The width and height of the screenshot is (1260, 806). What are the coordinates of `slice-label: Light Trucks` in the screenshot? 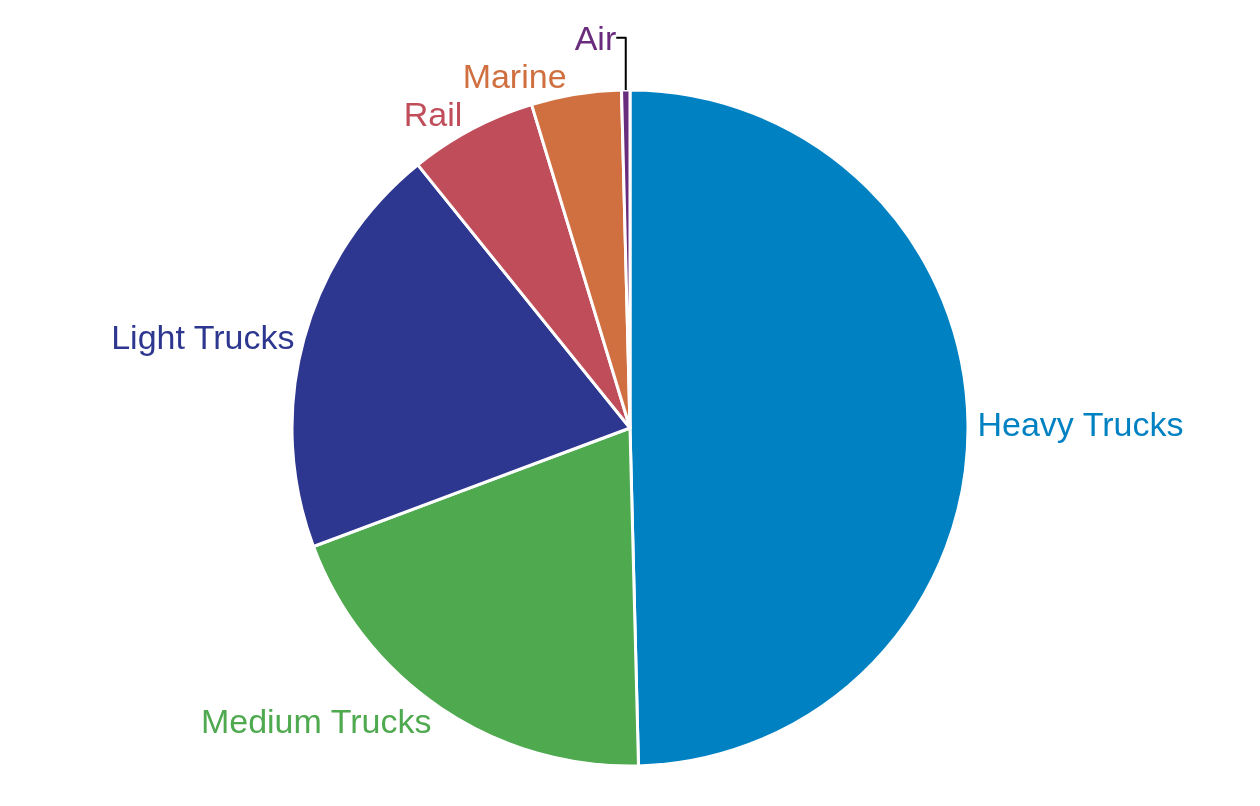 It's located at (203, 337).